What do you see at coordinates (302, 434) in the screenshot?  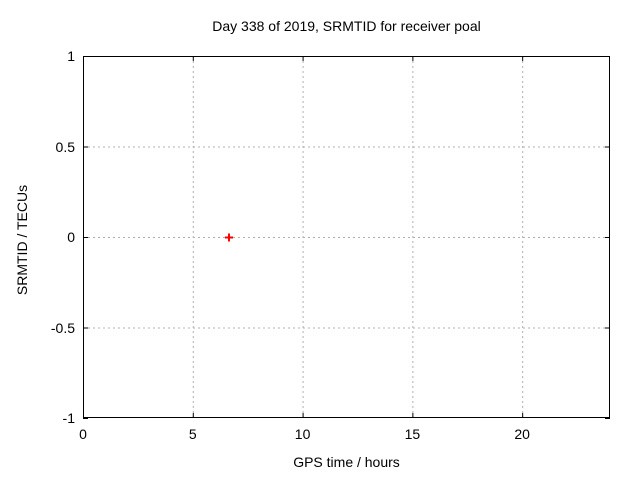 I see `x-tick-label: 10` at bounding box center [302, 434].